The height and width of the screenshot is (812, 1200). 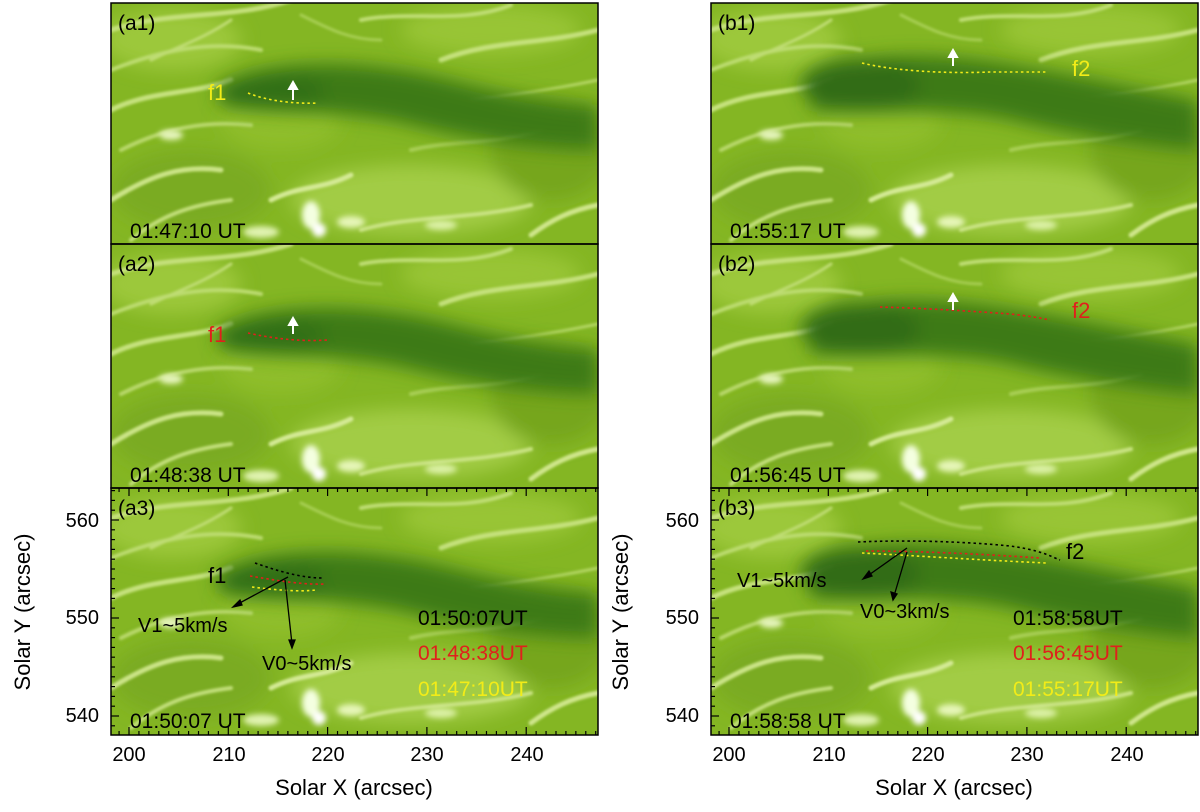 What do you see at coordinates (954, 611) in the screenshot?
I see `panel-b3-frame` at bounding box center [954, 611].